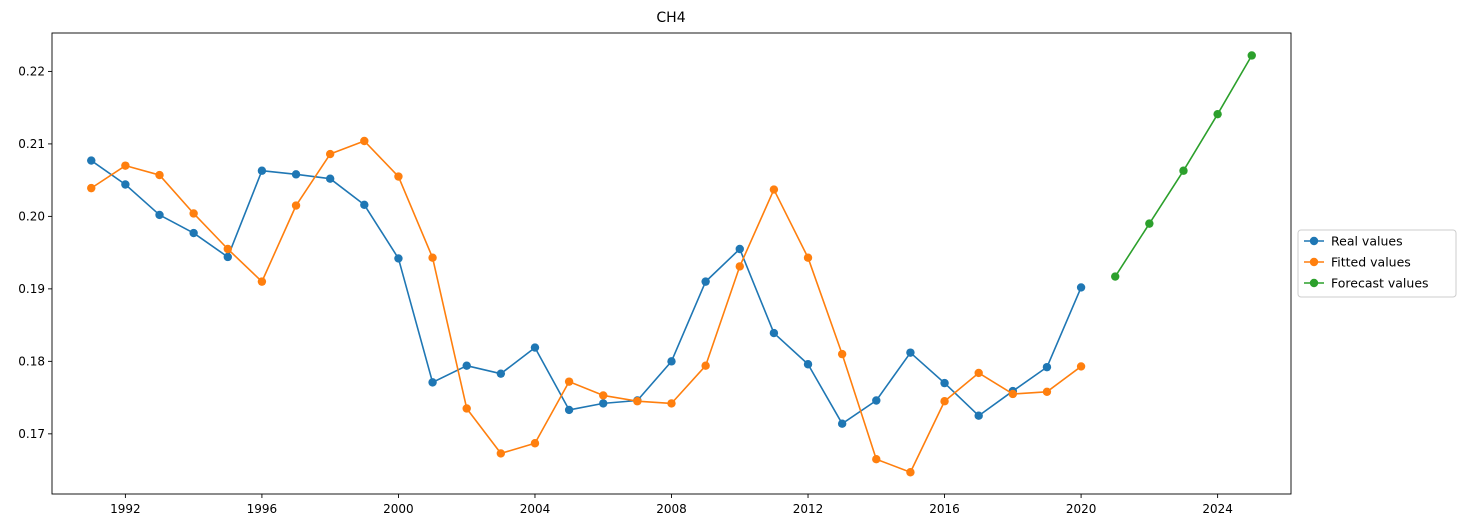 This screenshot has height=532, width=1465. I want to click on legend-label: Real values, so click(1367, 241).